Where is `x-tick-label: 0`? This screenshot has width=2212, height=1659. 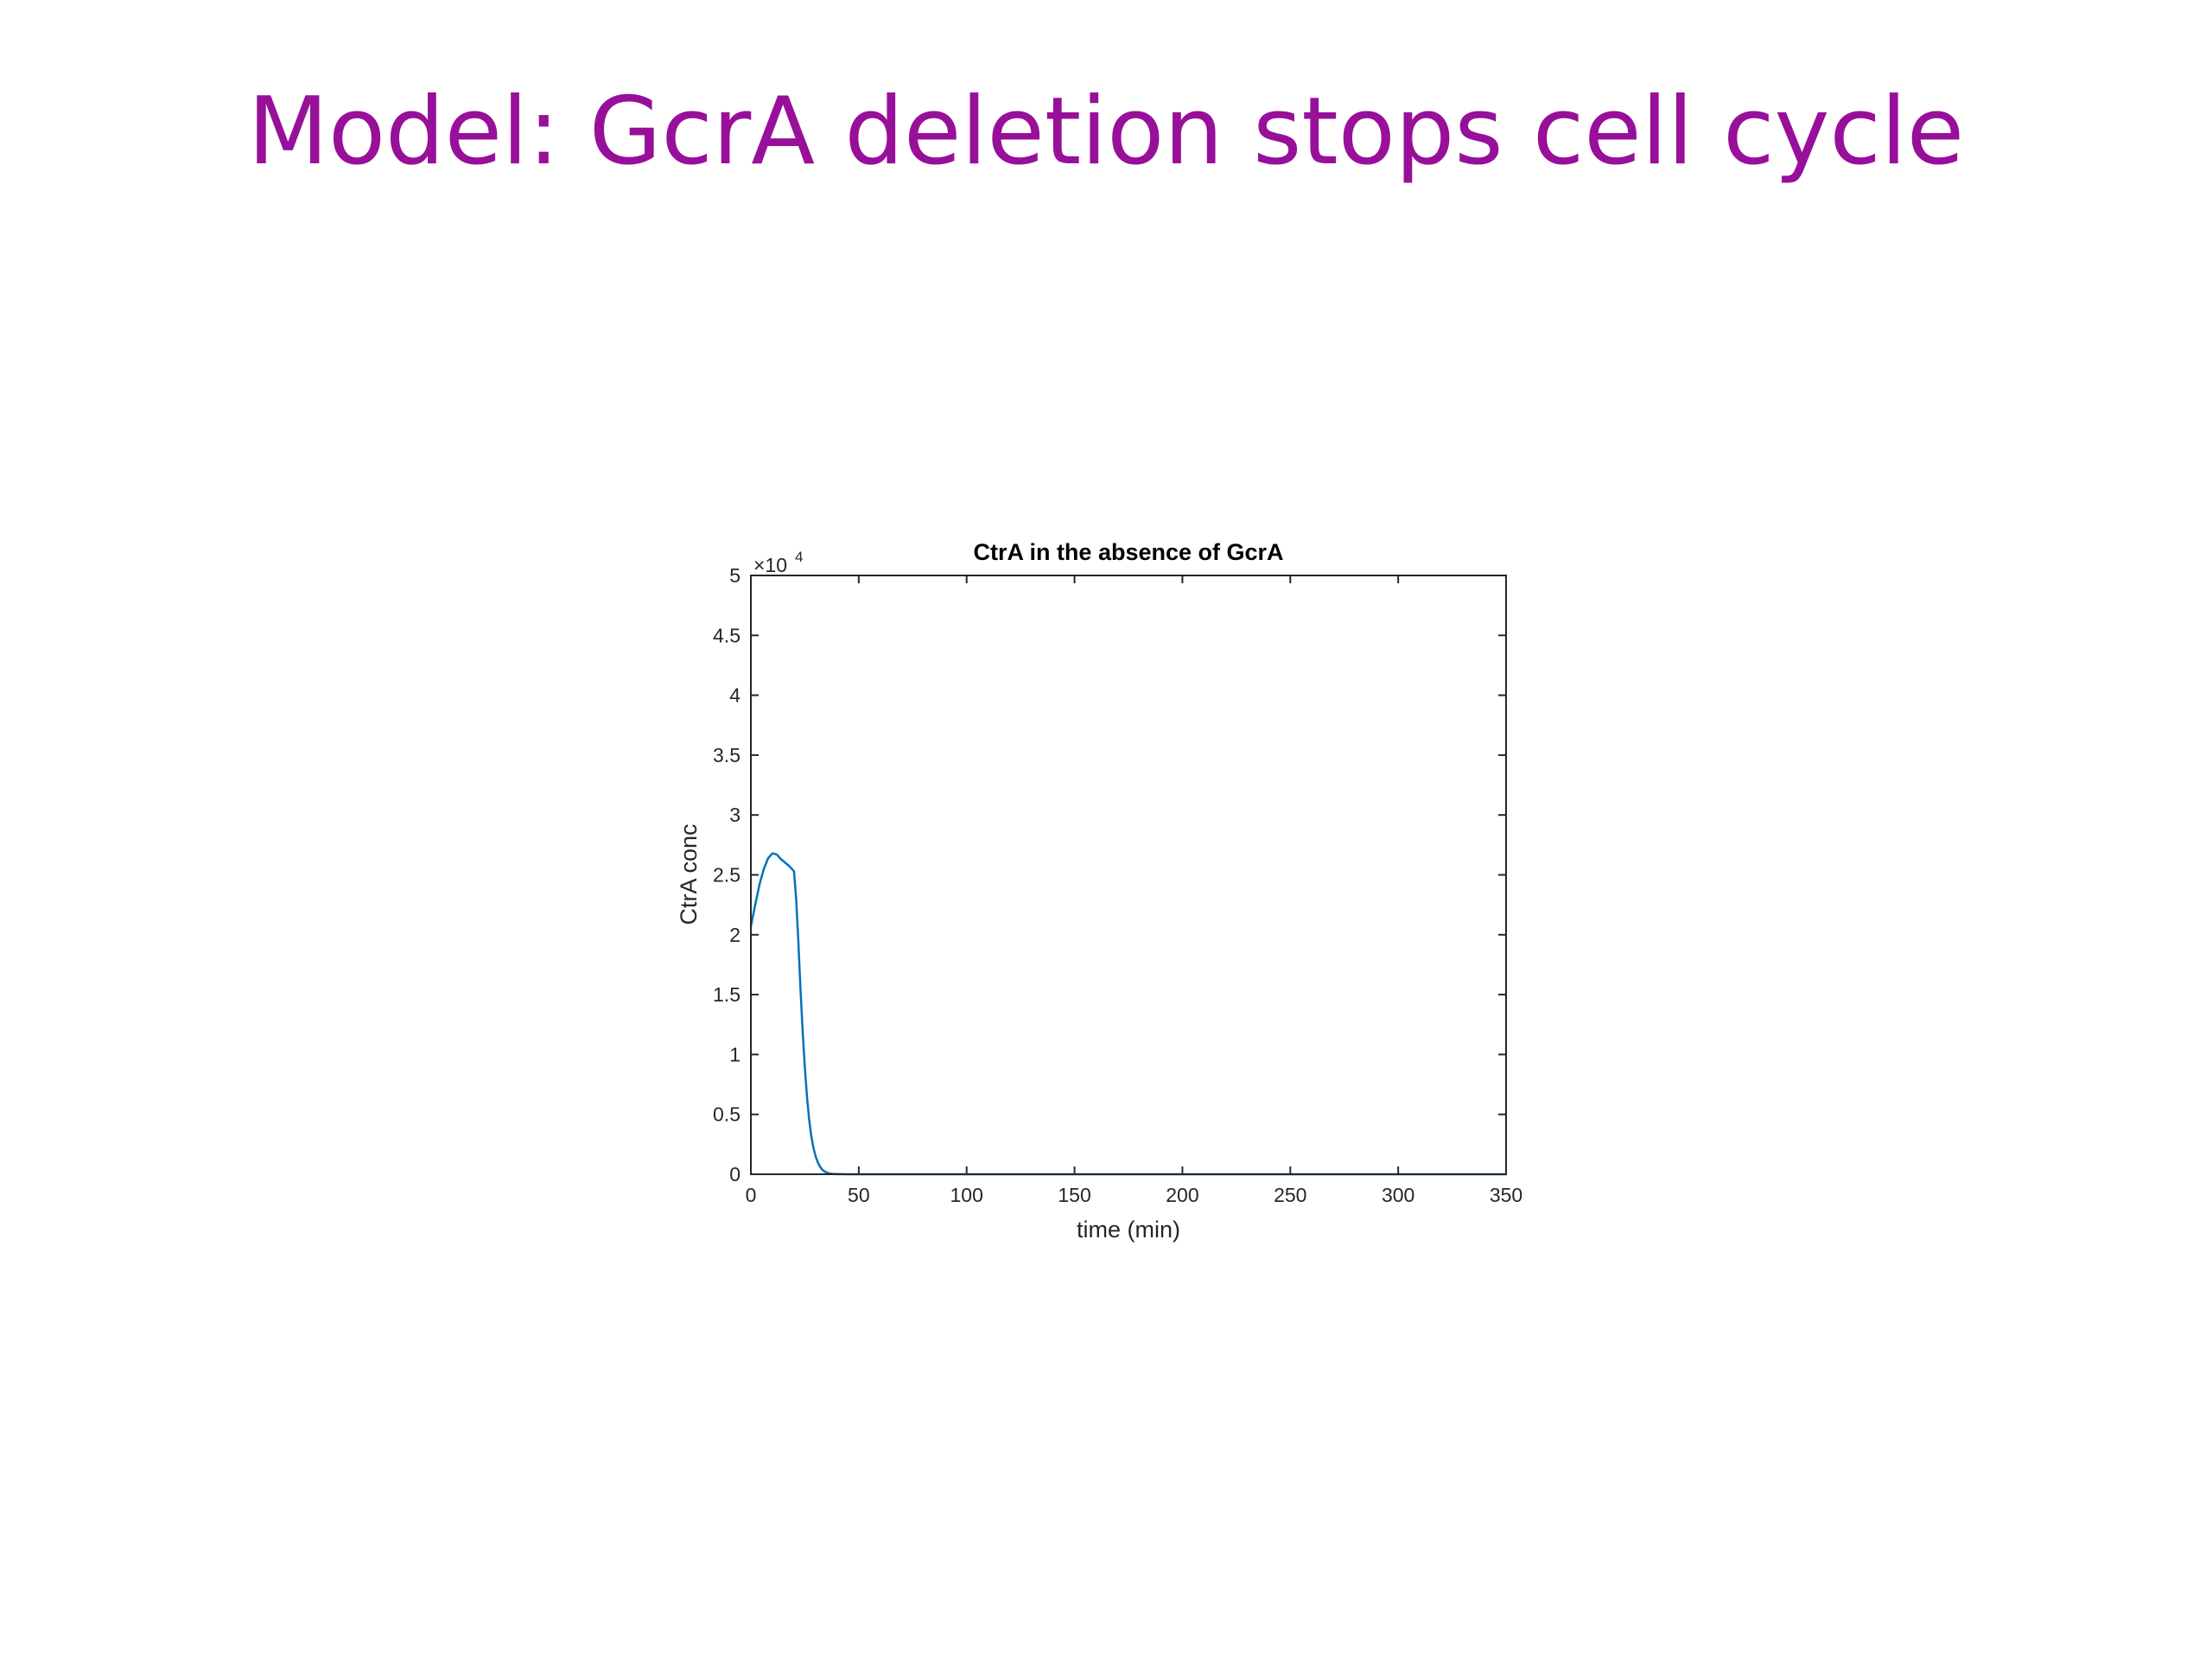
x-tick-label: 0 is located at coordinates (751, 1195).